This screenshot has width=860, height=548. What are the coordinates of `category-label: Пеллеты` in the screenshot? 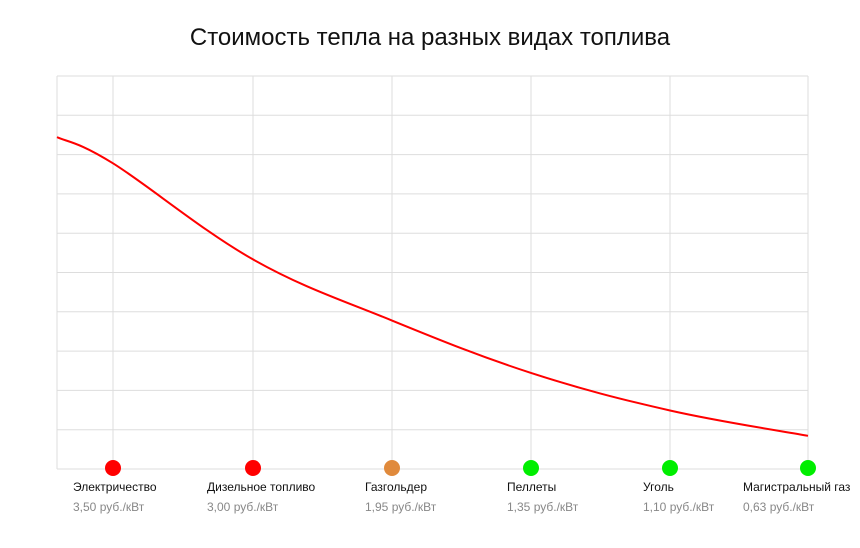 It's located at (531, 487).